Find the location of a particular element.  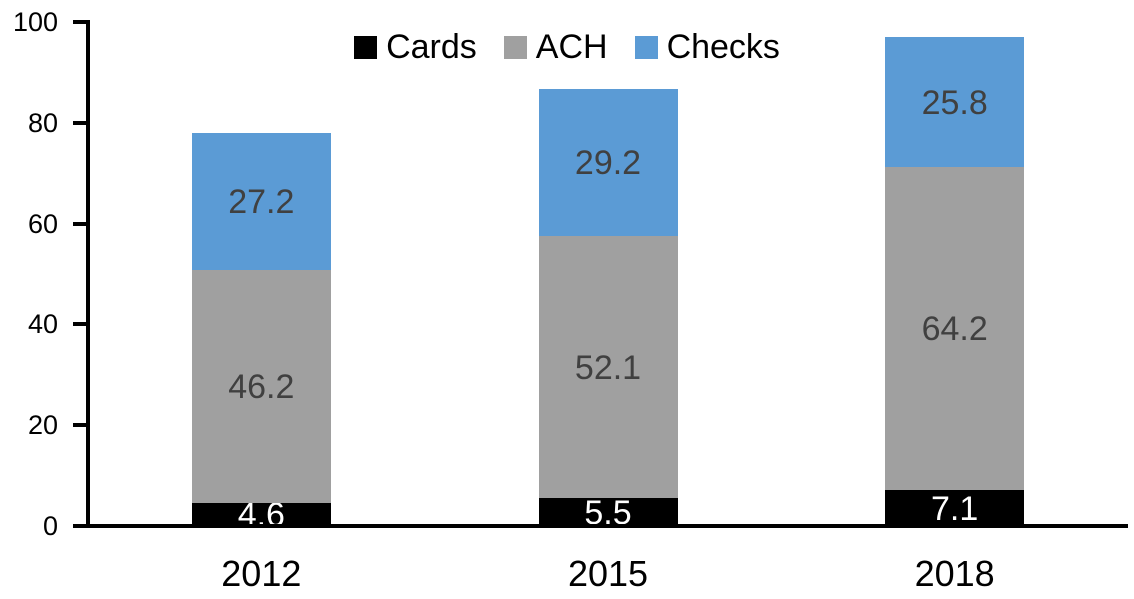

bar-value-label-ach-2018: 64.2 is located at coordinates (954, 329).